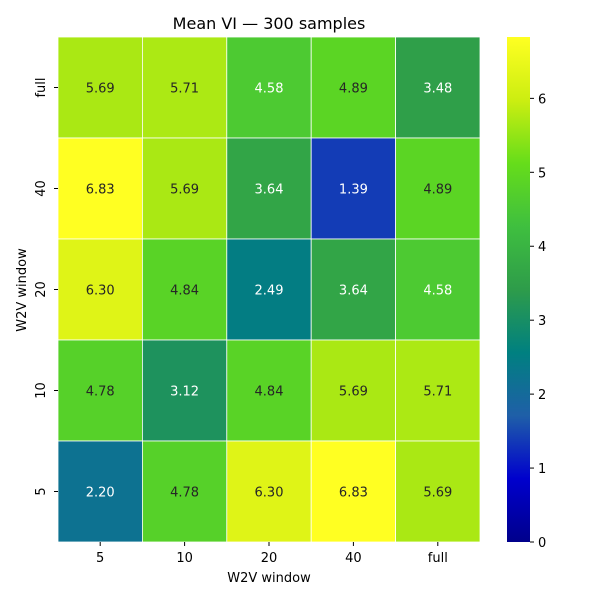 The height and width of the screenshot is (605, 600). What do you see at coordinates (353, 190) in the screenshot?
I see `cell-value-label: 1.39` at bounding box center [353, 190].